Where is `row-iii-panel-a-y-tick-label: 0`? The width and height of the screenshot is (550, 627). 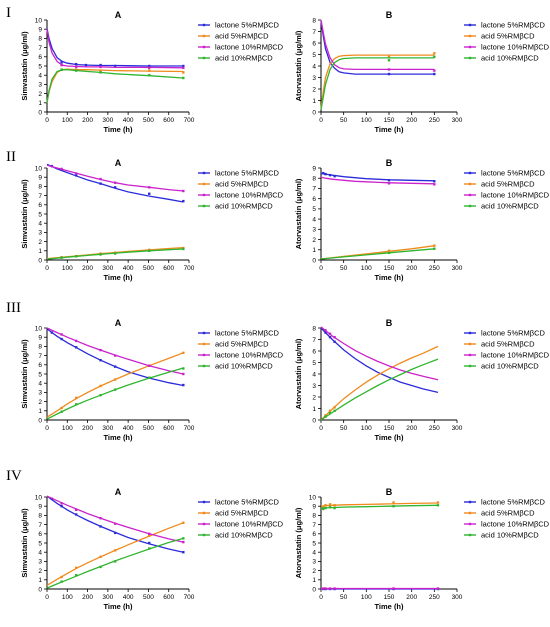 row-iii-panel-a-y-tick-label: 0 is located at coordinates (40, 420).